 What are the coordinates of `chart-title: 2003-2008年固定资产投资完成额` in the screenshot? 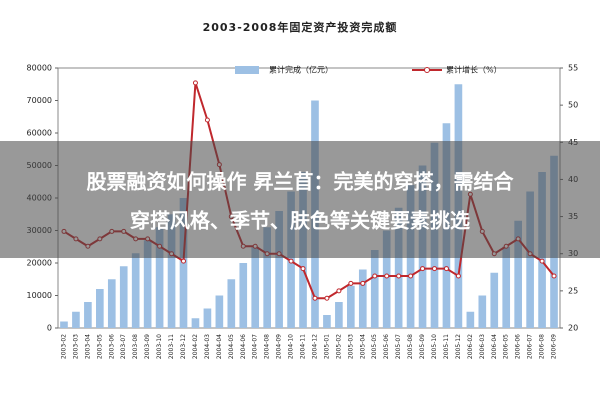 It's located at (300, 27).